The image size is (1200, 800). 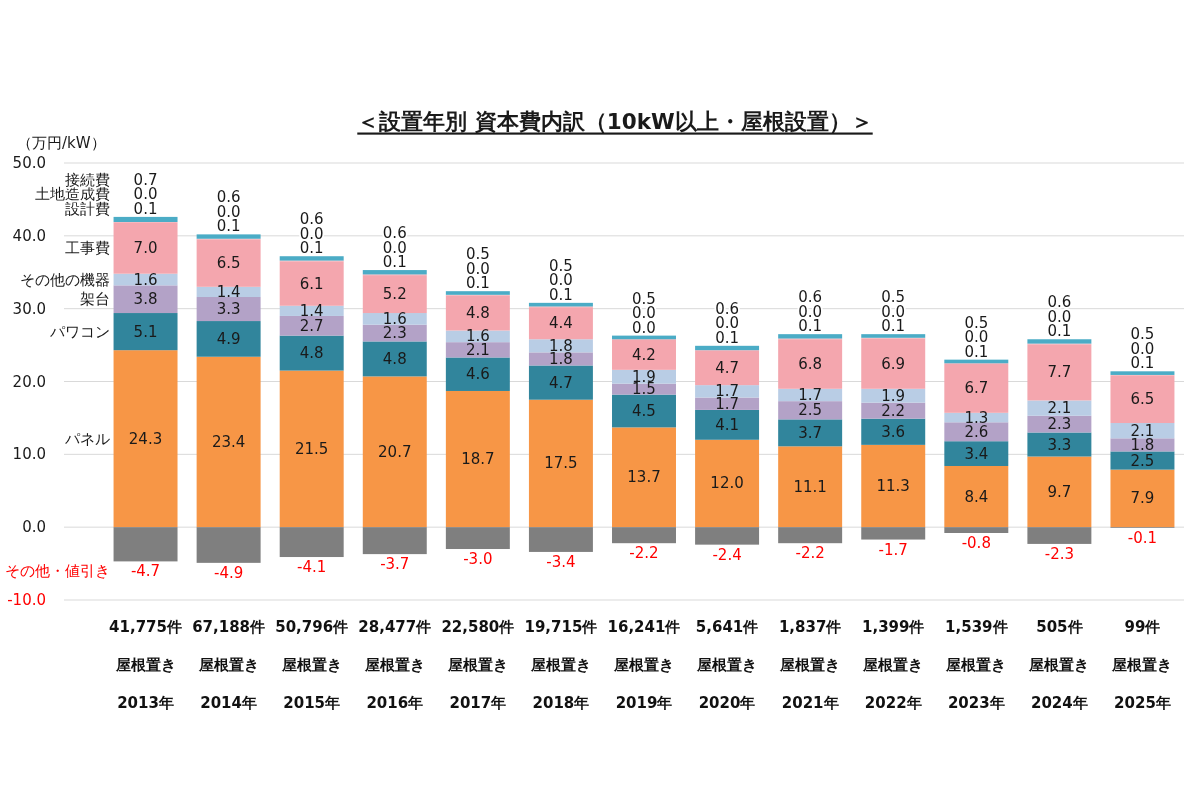 What do you see at coordinates (145, 571) in the screenshot?
I see `data-label: -4.7` at bounding box center [145, 571].